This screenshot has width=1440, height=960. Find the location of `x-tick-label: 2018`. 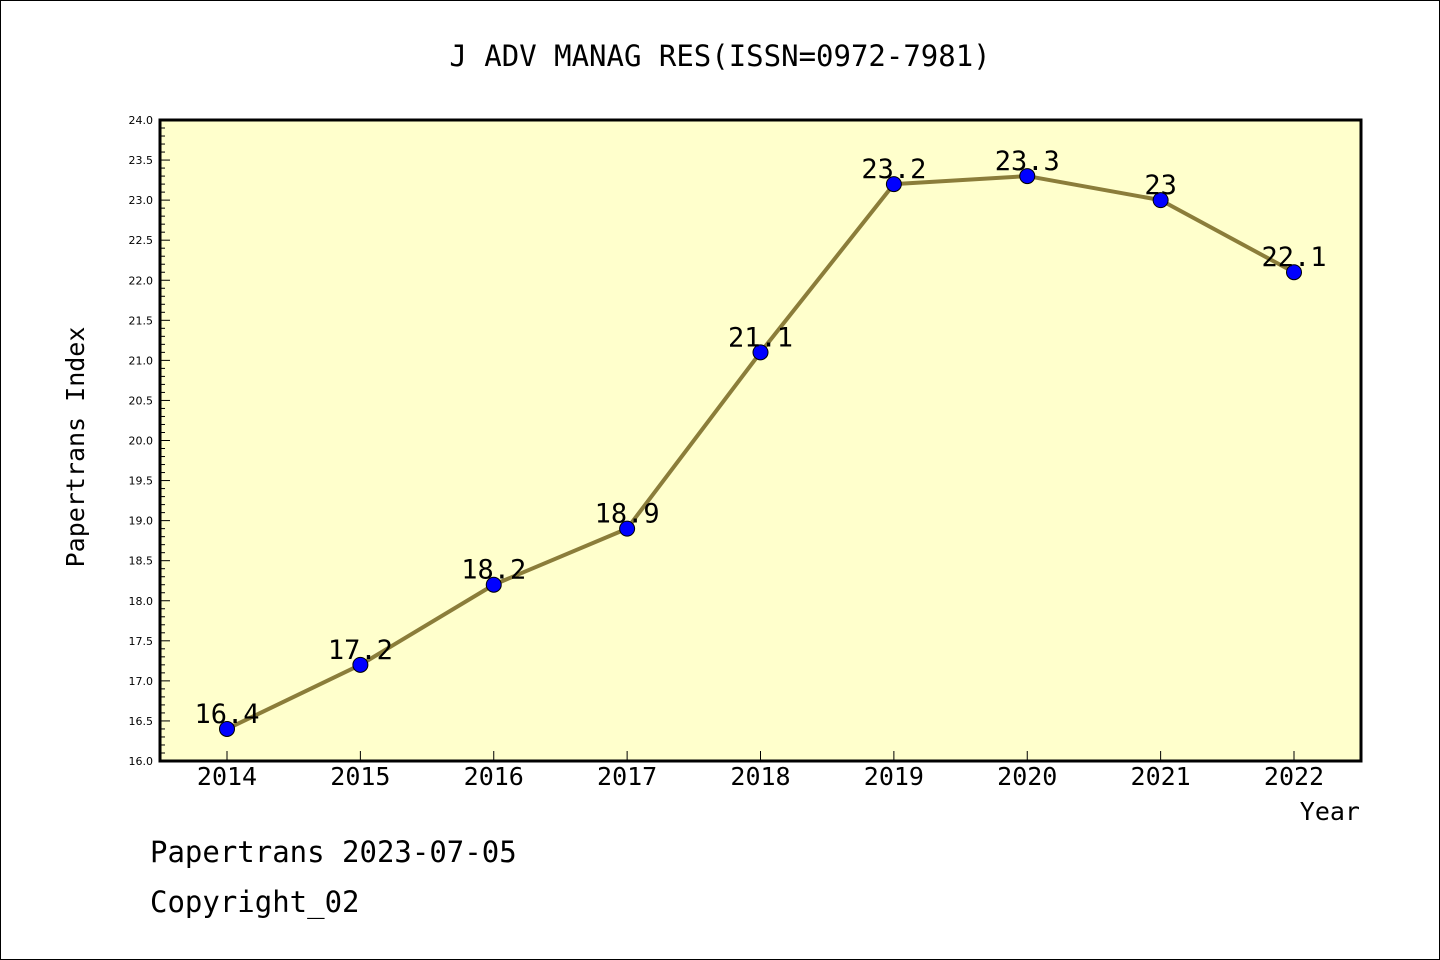

x-tick-label: 2018 is located at coordinates (760, 776).